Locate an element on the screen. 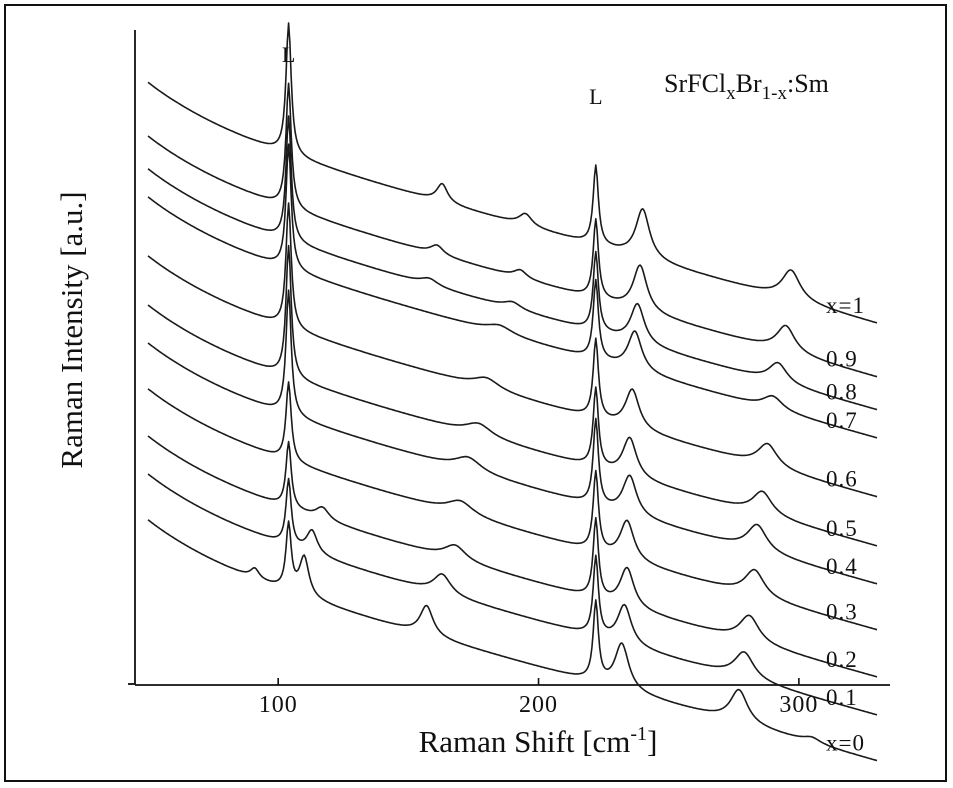  x-tick-label-200: 200 is located at coordinates (538, 705).